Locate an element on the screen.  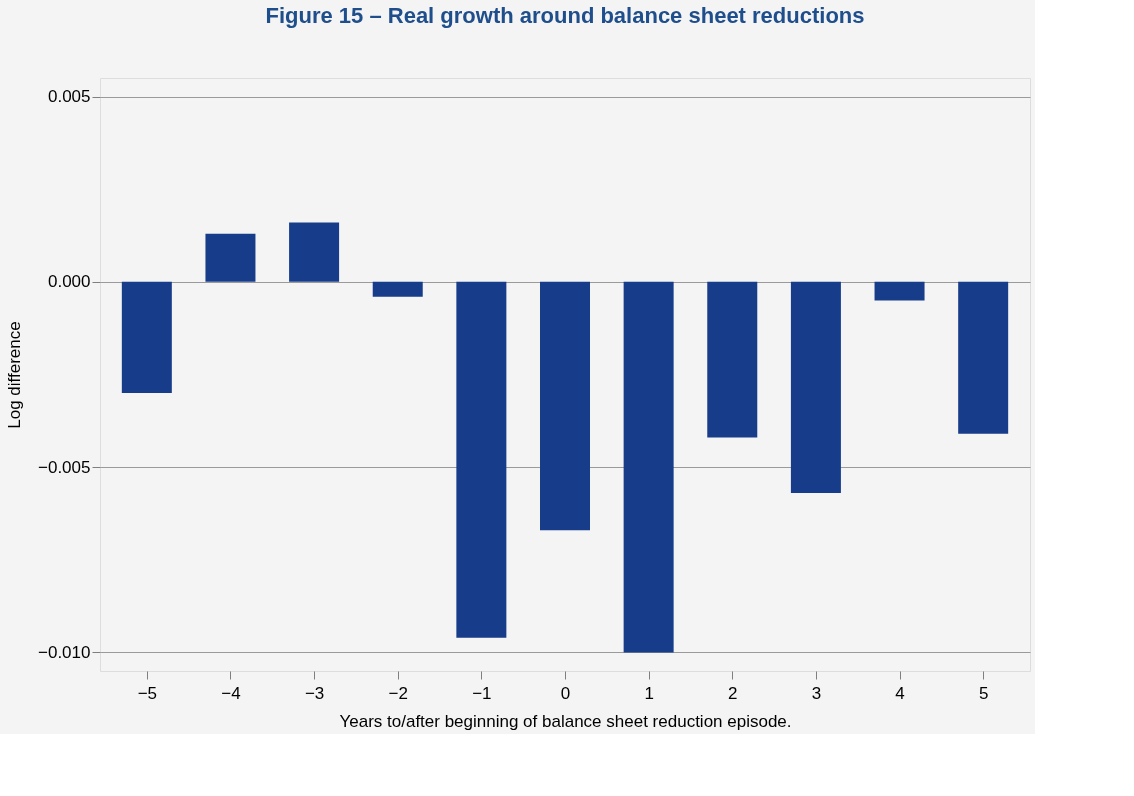
x-tick-label: −2 is located at coordinates (398, 693).